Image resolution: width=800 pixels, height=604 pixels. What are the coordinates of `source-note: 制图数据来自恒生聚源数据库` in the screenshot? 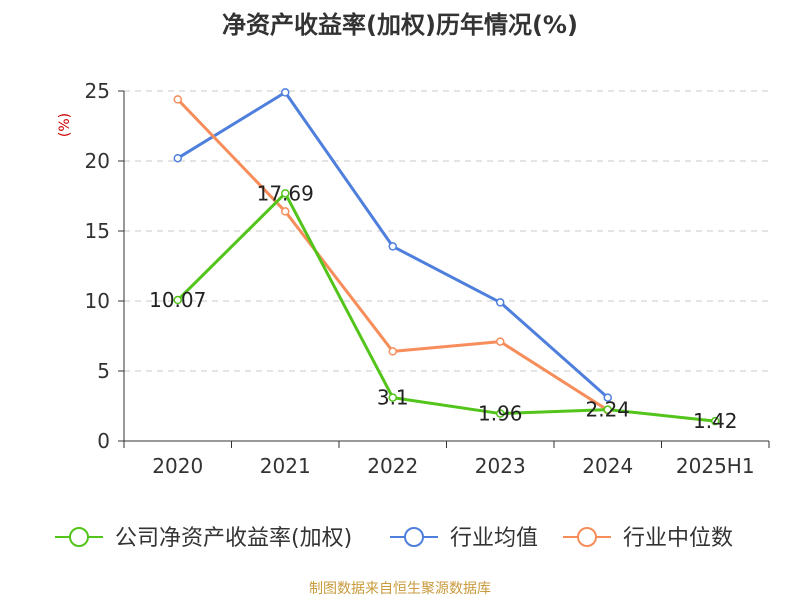 It's located at (400, 589).